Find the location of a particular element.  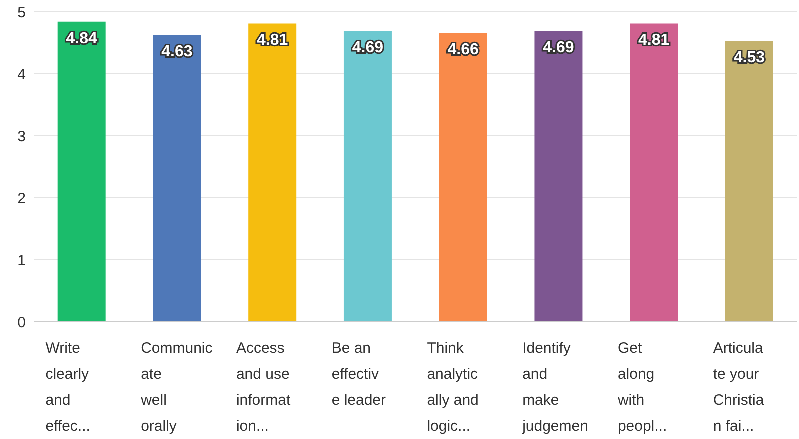

x-tick-label: Communic ate well orally is located at coordinates (177, 387).